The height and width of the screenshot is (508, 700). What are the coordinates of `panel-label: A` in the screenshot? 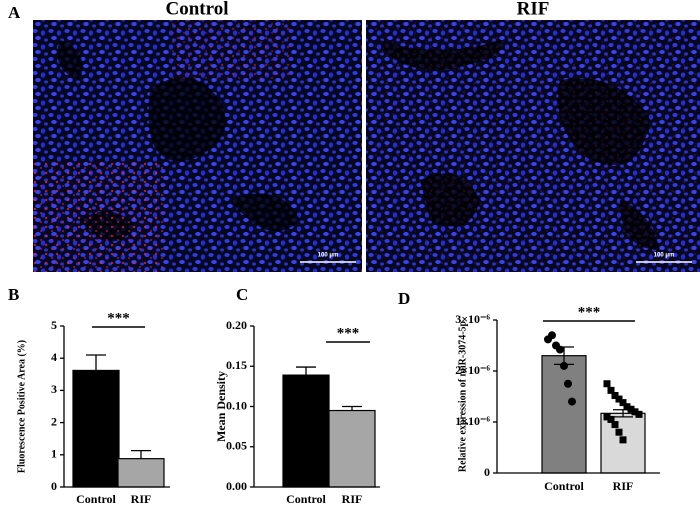 It's located at (14, 12).